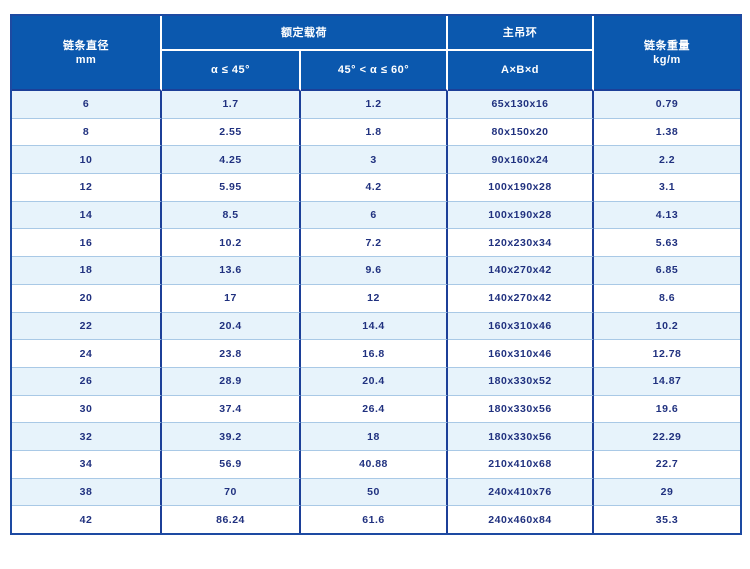 This screenshot has width=750, height=569. I want to click on cell-ring-dimensions: 180x330x52, so click(521, 381).